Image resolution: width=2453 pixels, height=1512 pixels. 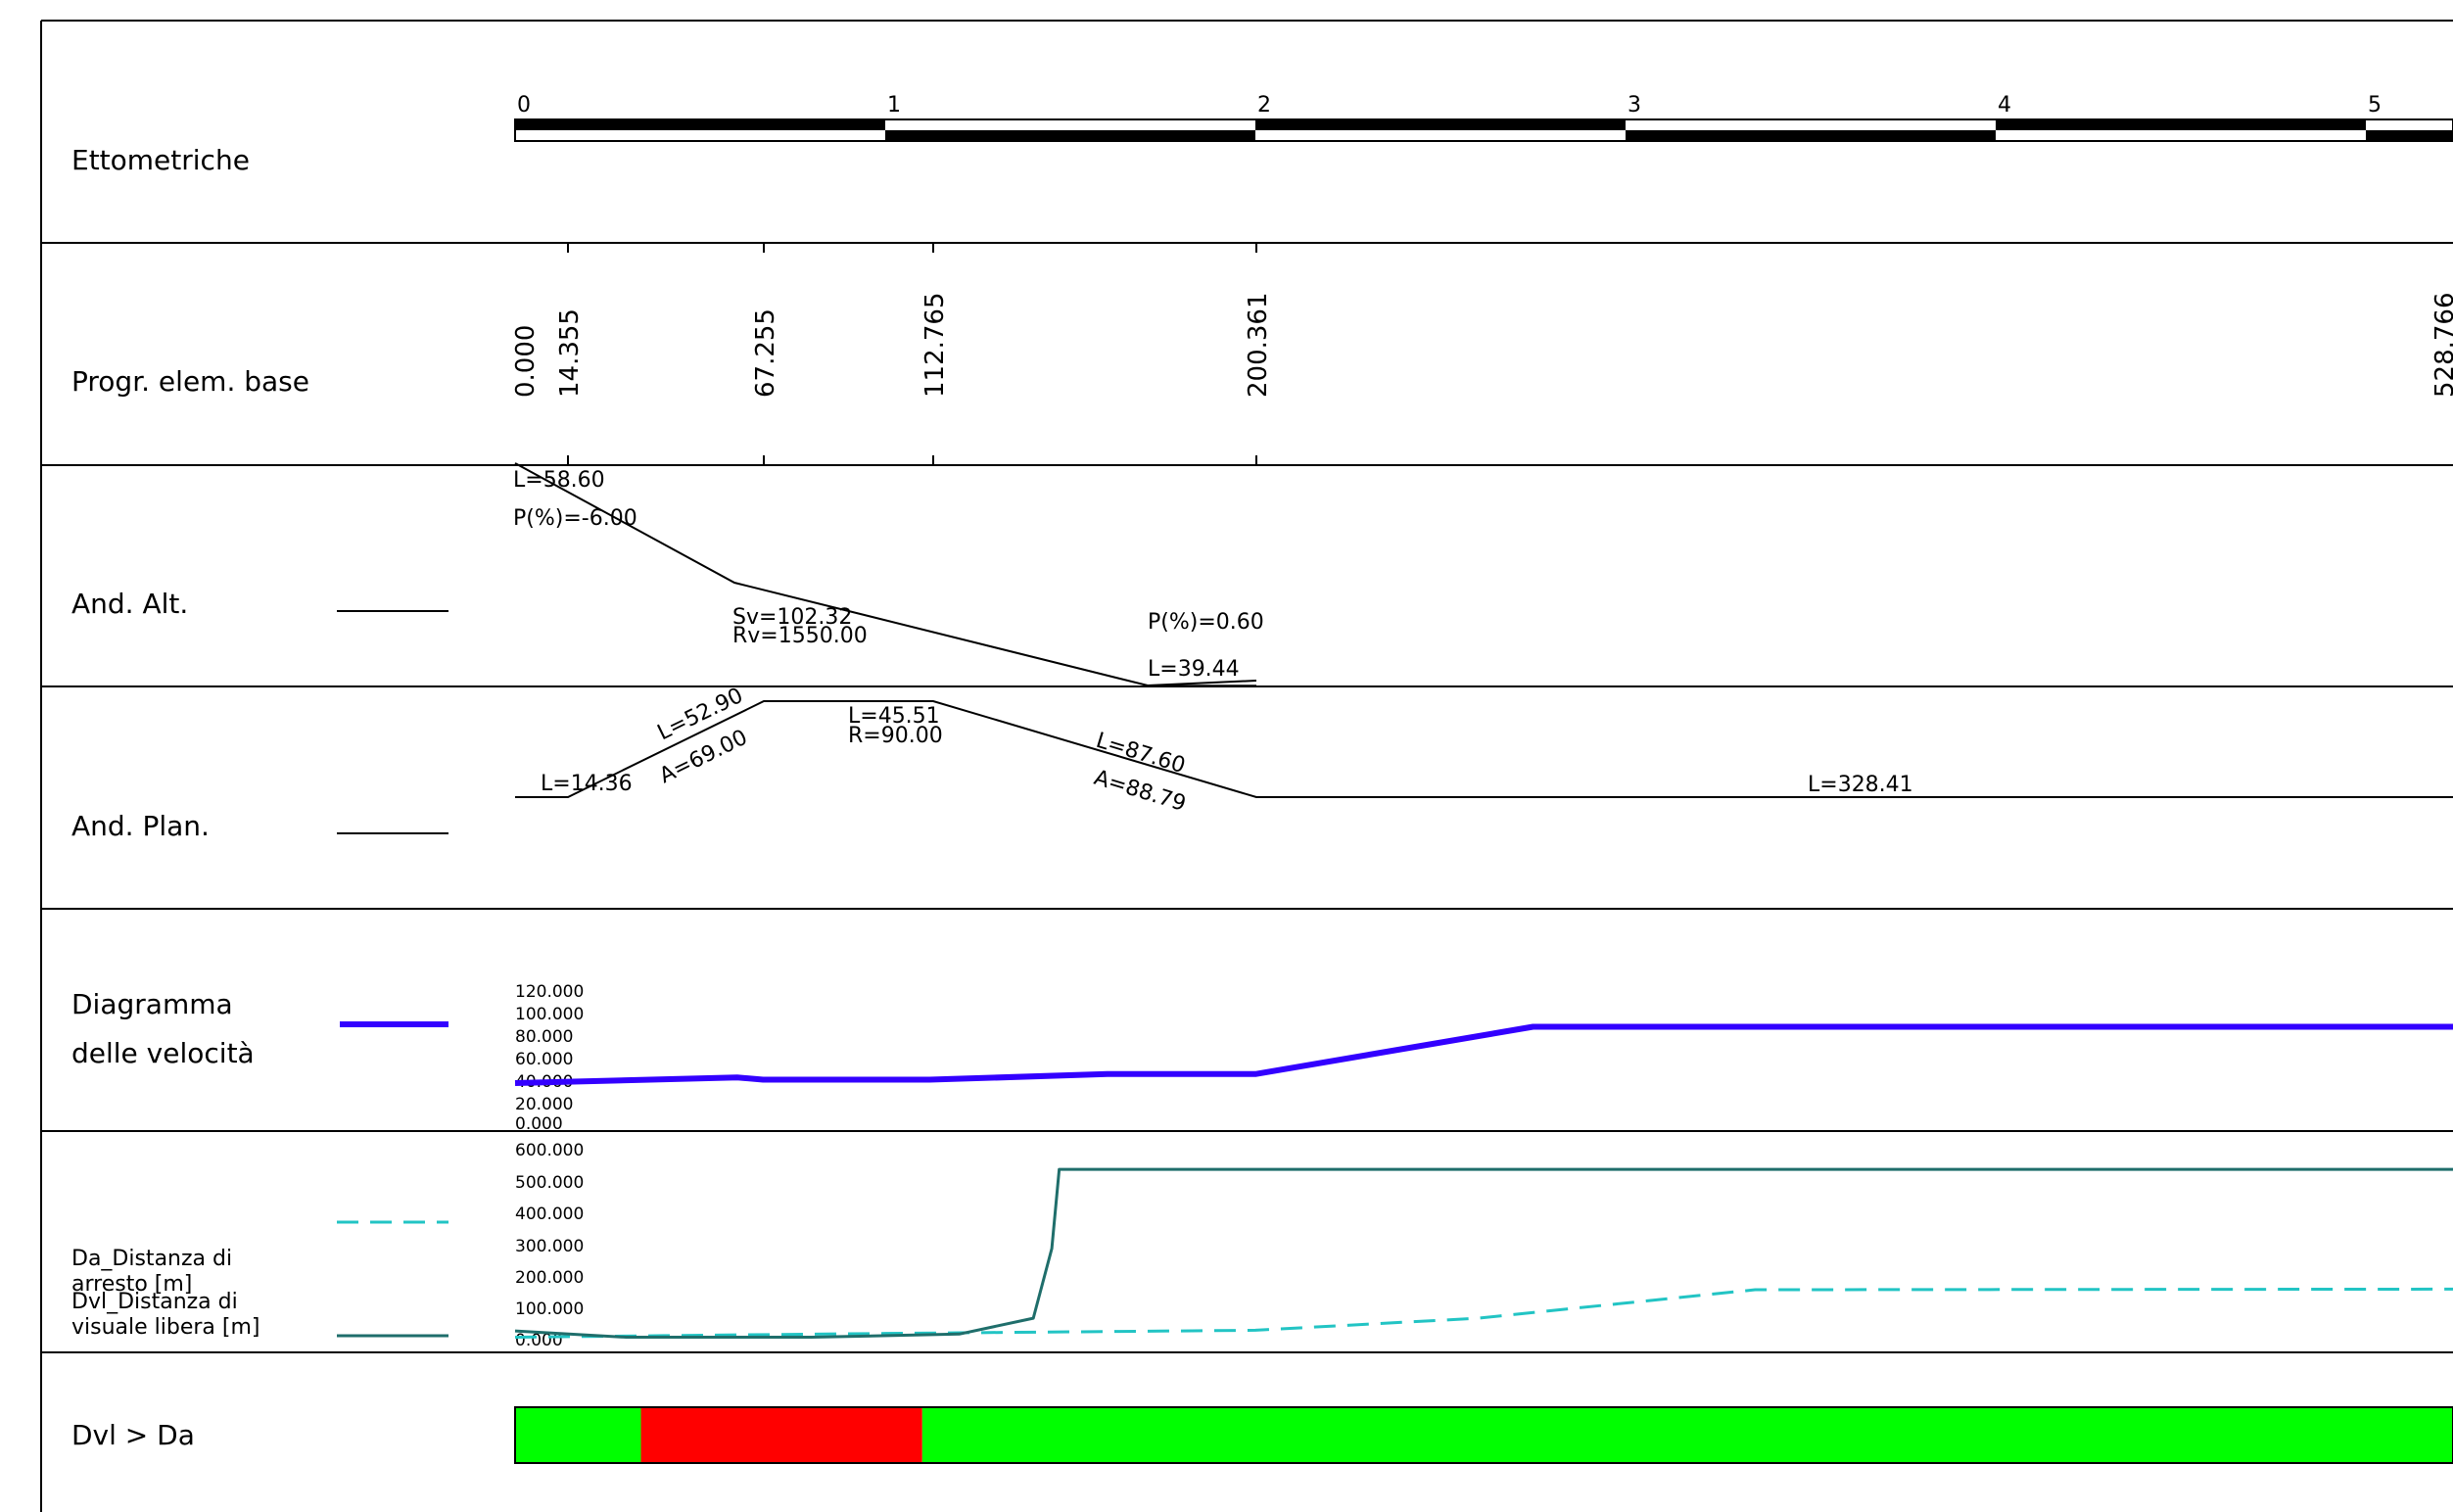 What do you see at coordinates (935, 345) in the screenshot?
I see `progressive-label: 112.765` at bounding box center [935, 345].